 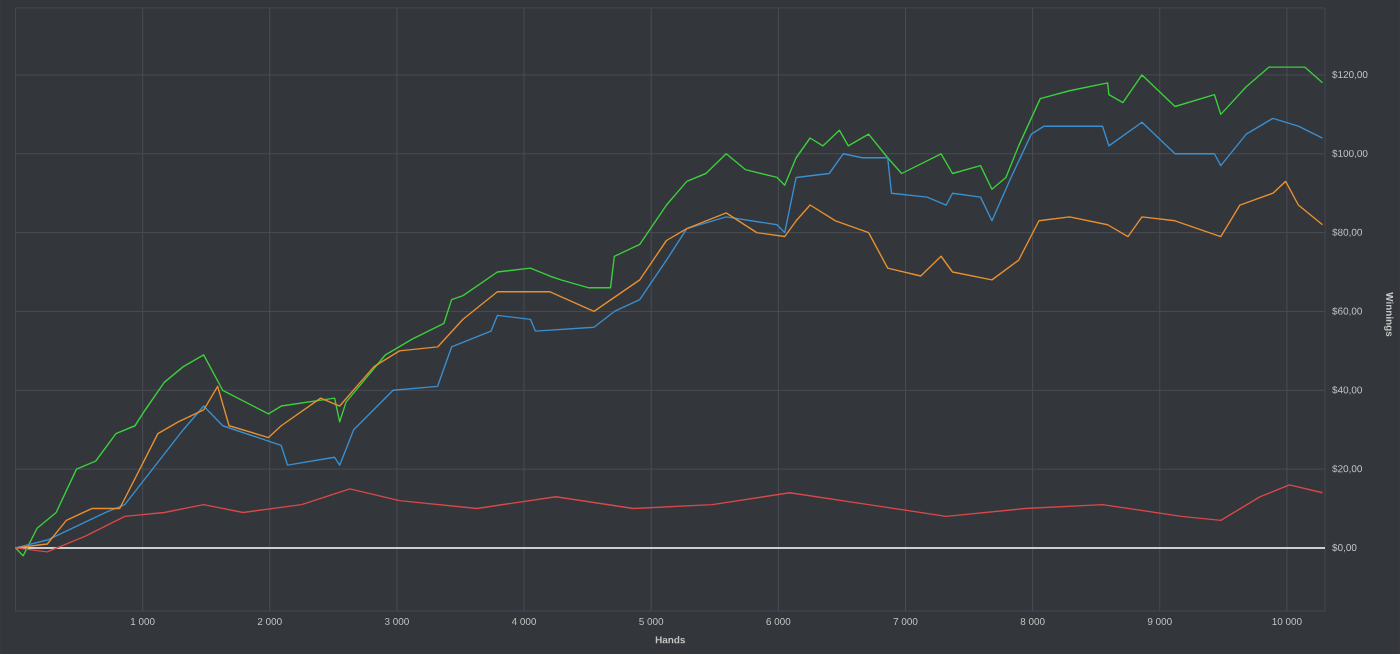 What do you see at coordinates (669, 518) in the screenshot?
I see `line-series` at bounding box center [669, 518].